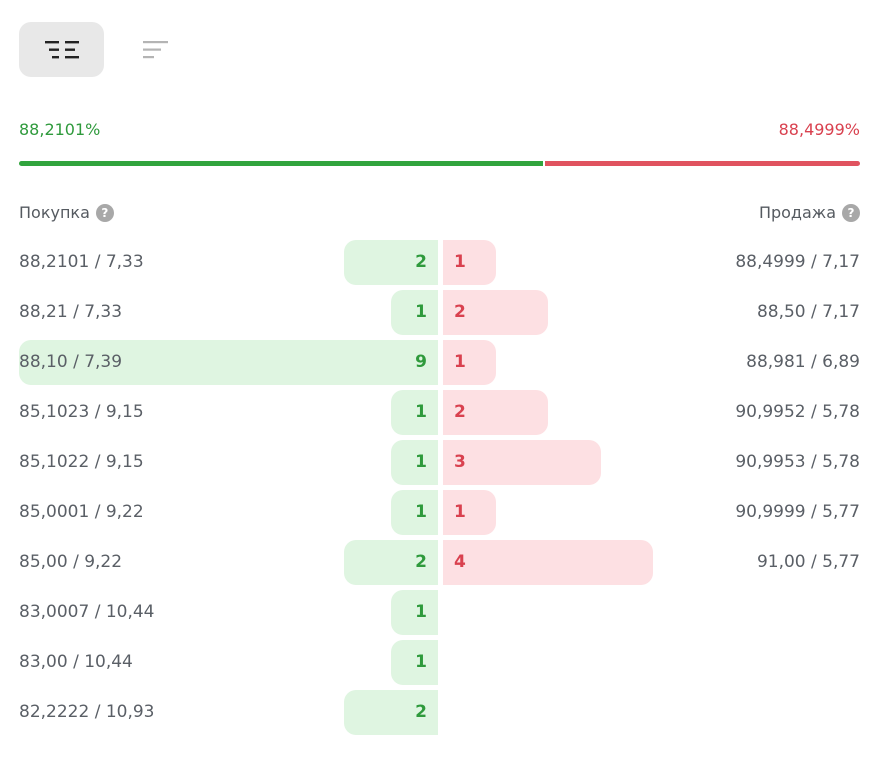 Image resolution: width=883 pixels, height=767 pixels. I want to click on buy-ratio-fill, so click(281, 163).